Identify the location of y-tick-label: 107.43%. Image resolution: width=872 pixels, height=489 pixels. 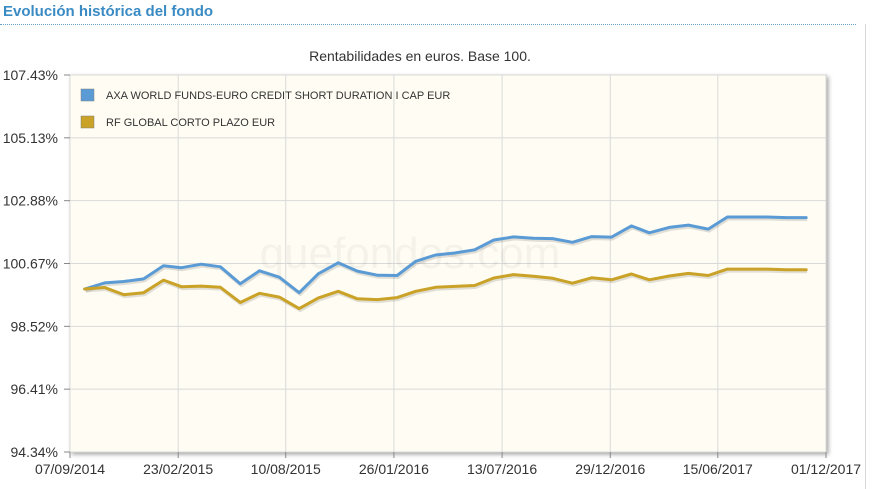
(30, 75).